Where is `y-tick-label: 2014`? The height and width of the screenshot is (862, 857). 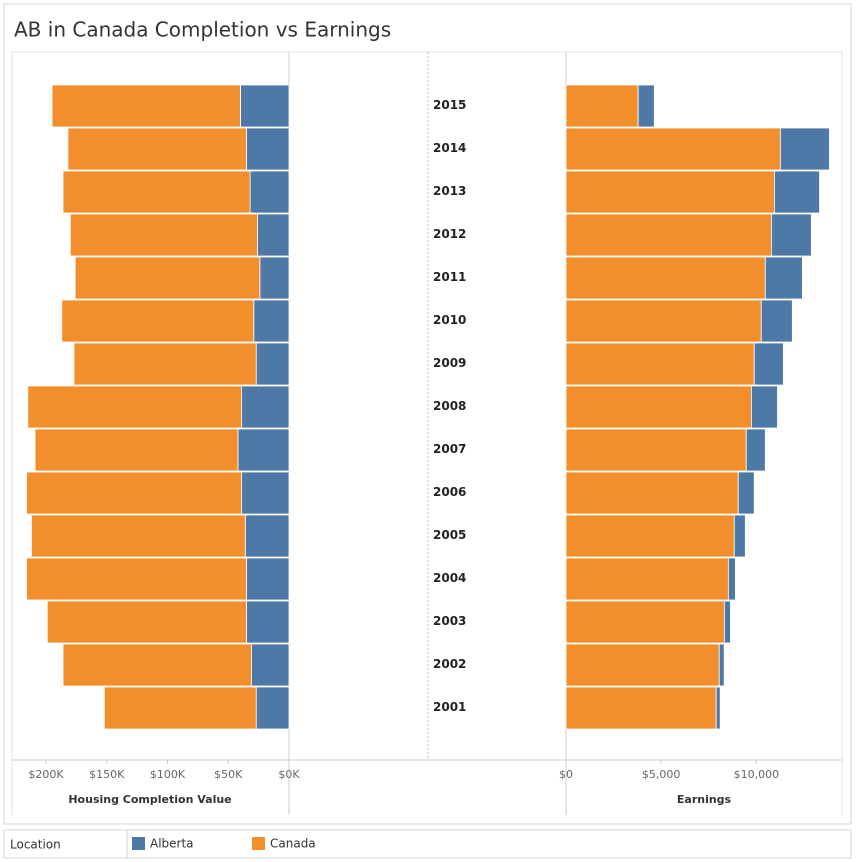 y-tick-label: 2014 is located at coordinates (449, 148).